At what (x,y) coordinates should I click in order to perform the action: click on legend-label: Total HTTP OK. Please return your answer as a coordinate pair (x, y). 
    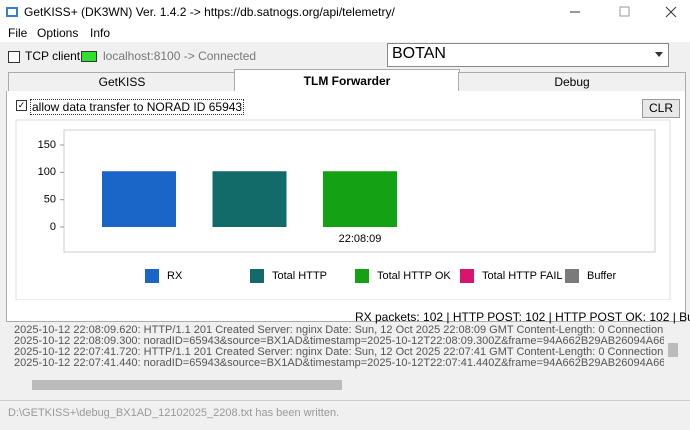
    Looking at the image, I should click on (414, 276).